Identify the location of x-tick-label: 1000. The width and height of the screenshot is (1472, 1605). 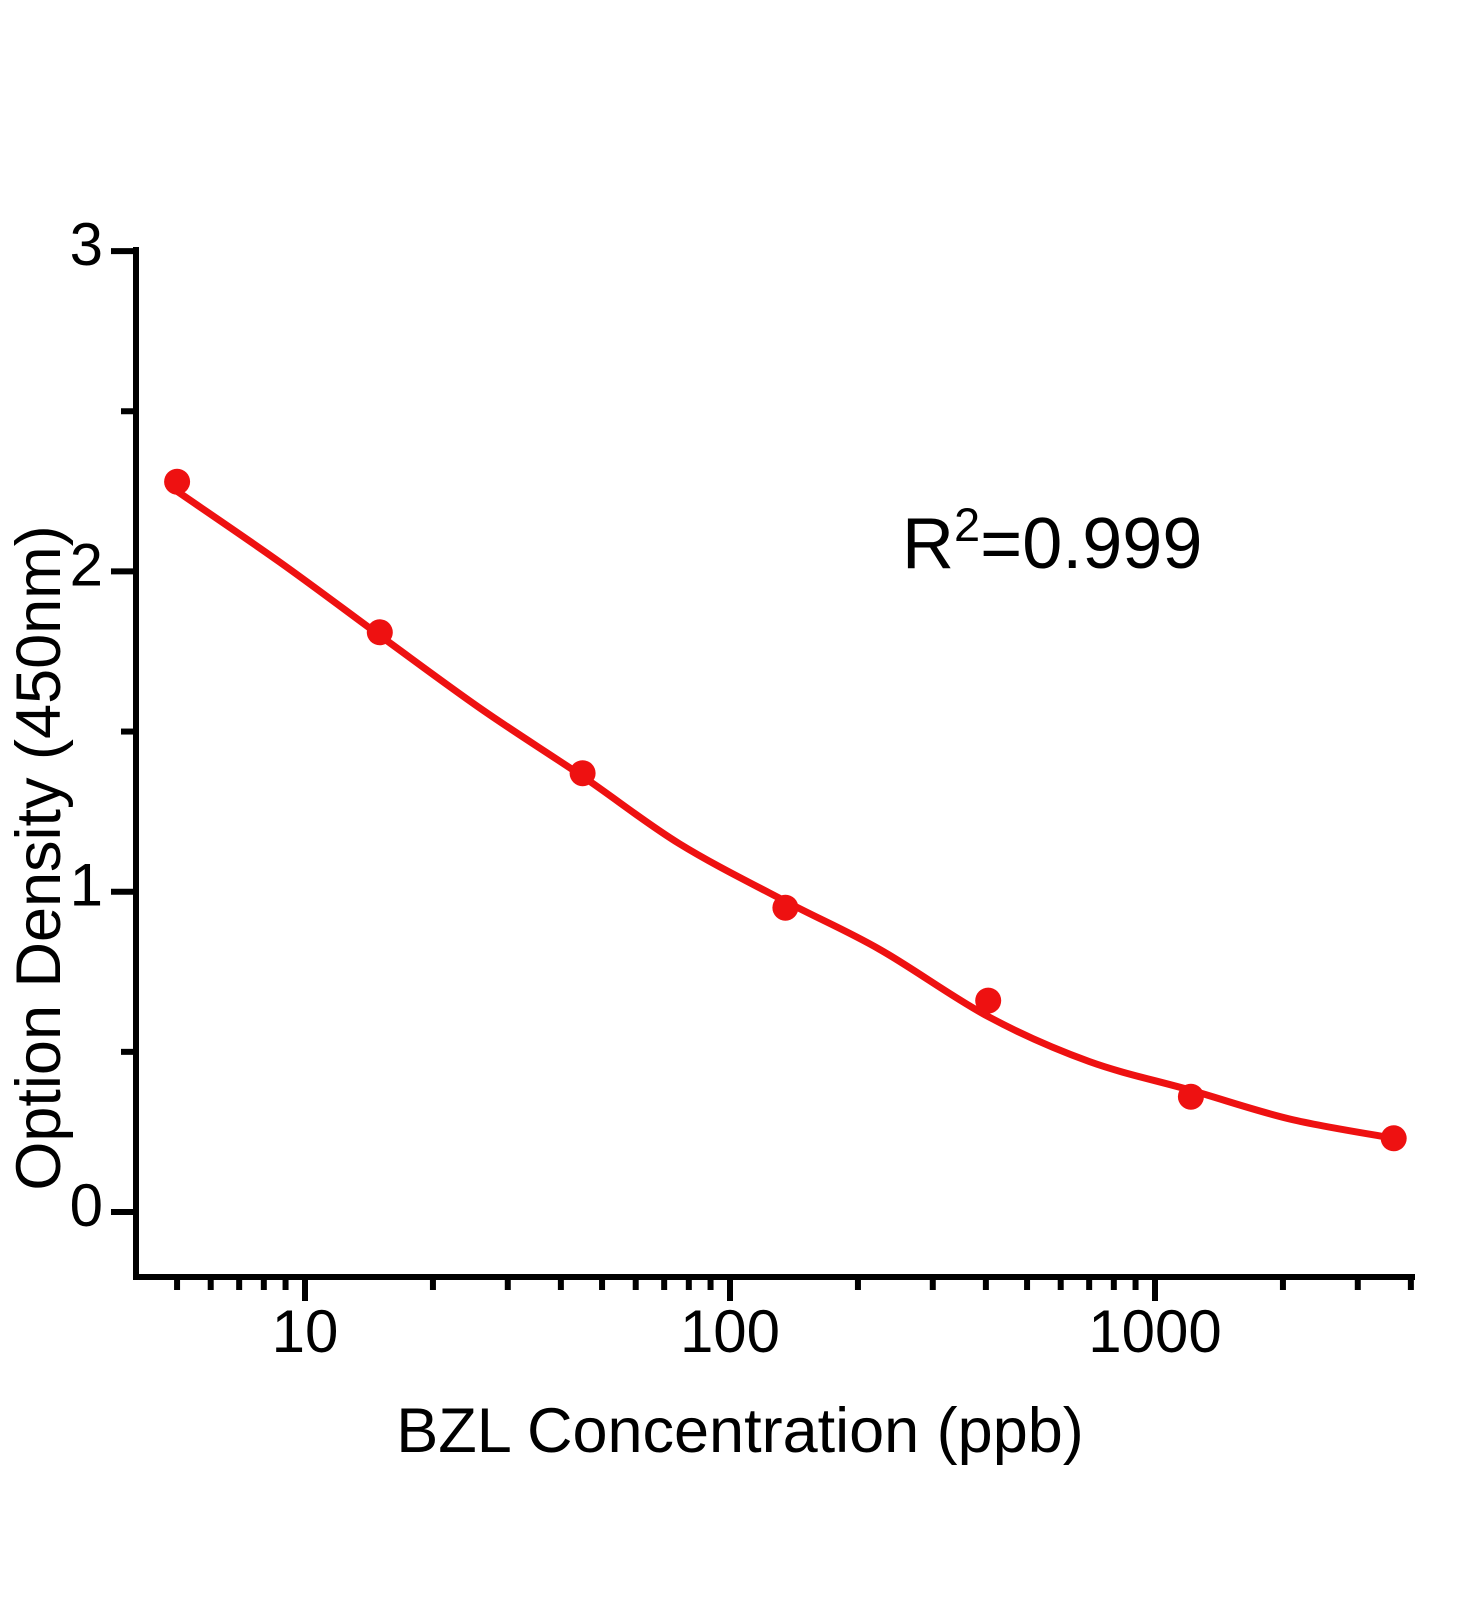
(1154, 1331).